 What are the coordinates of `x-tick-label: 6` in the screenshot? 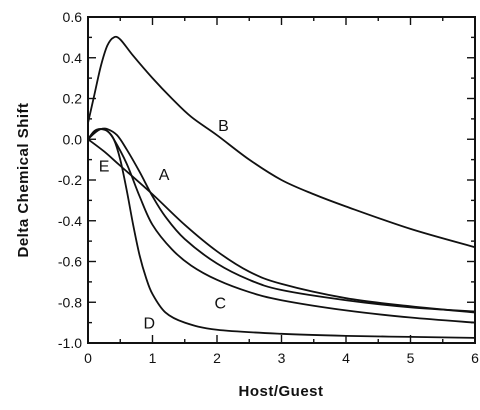 It's located at (475, 358).